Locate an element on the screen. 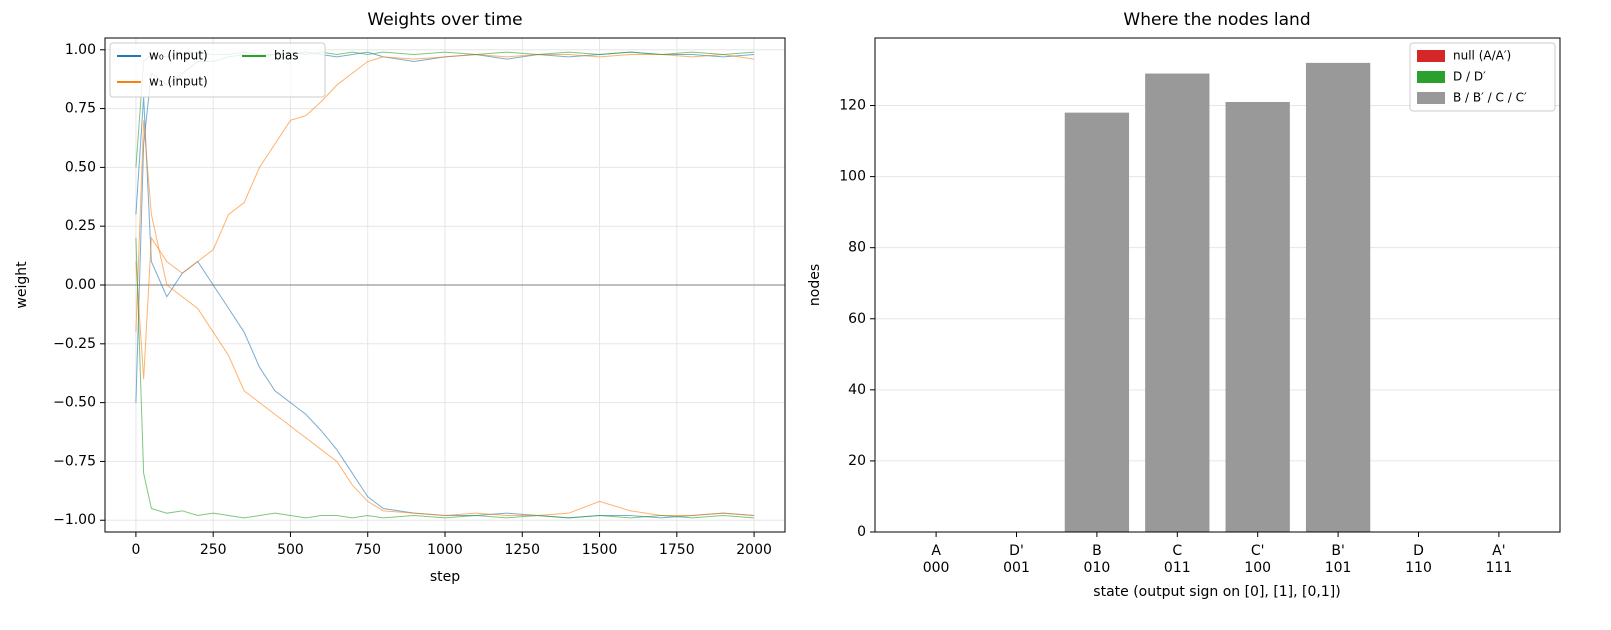 This screenshot has height=630, width=1611. x-tick-label: A is located at coordinates (936, 551).